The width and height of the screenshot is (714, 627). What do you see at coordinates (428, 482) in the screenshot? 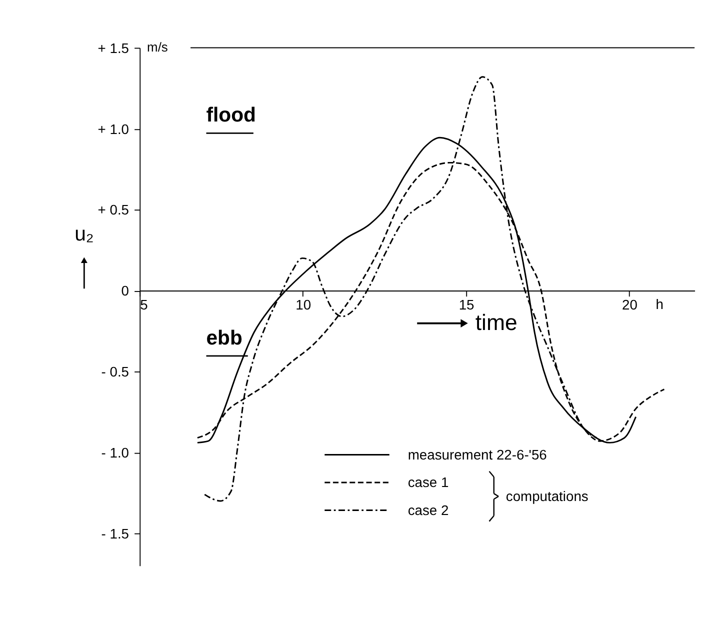
I see `legend-label: case 1` at bounding box center [428, 482].